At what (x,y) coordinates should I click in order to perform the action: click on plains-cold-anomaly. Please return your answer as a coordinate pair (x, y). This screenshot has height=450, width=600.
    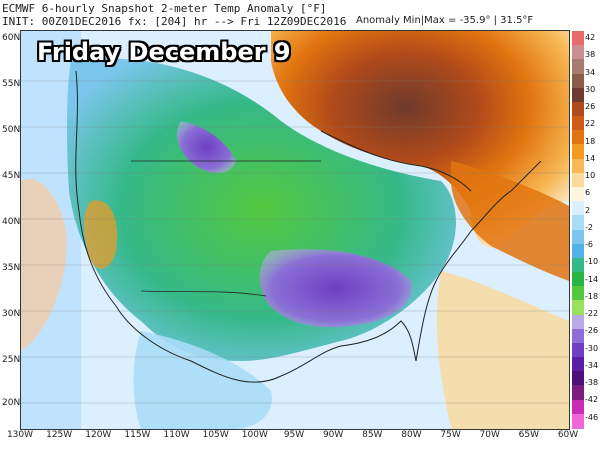
    Looking at the image, I should click on (206, 147).